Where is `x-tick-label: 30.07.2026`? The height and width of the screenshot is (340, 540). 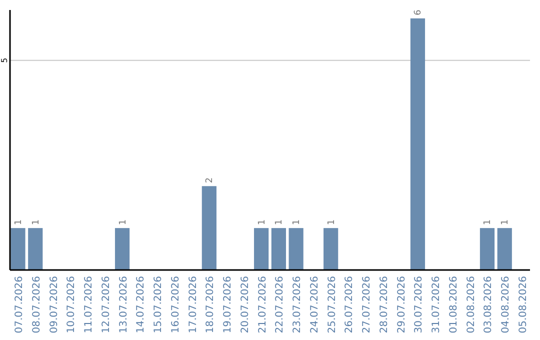 x-tick-label: 30.07.2026 is located at coordinates (419, 305).